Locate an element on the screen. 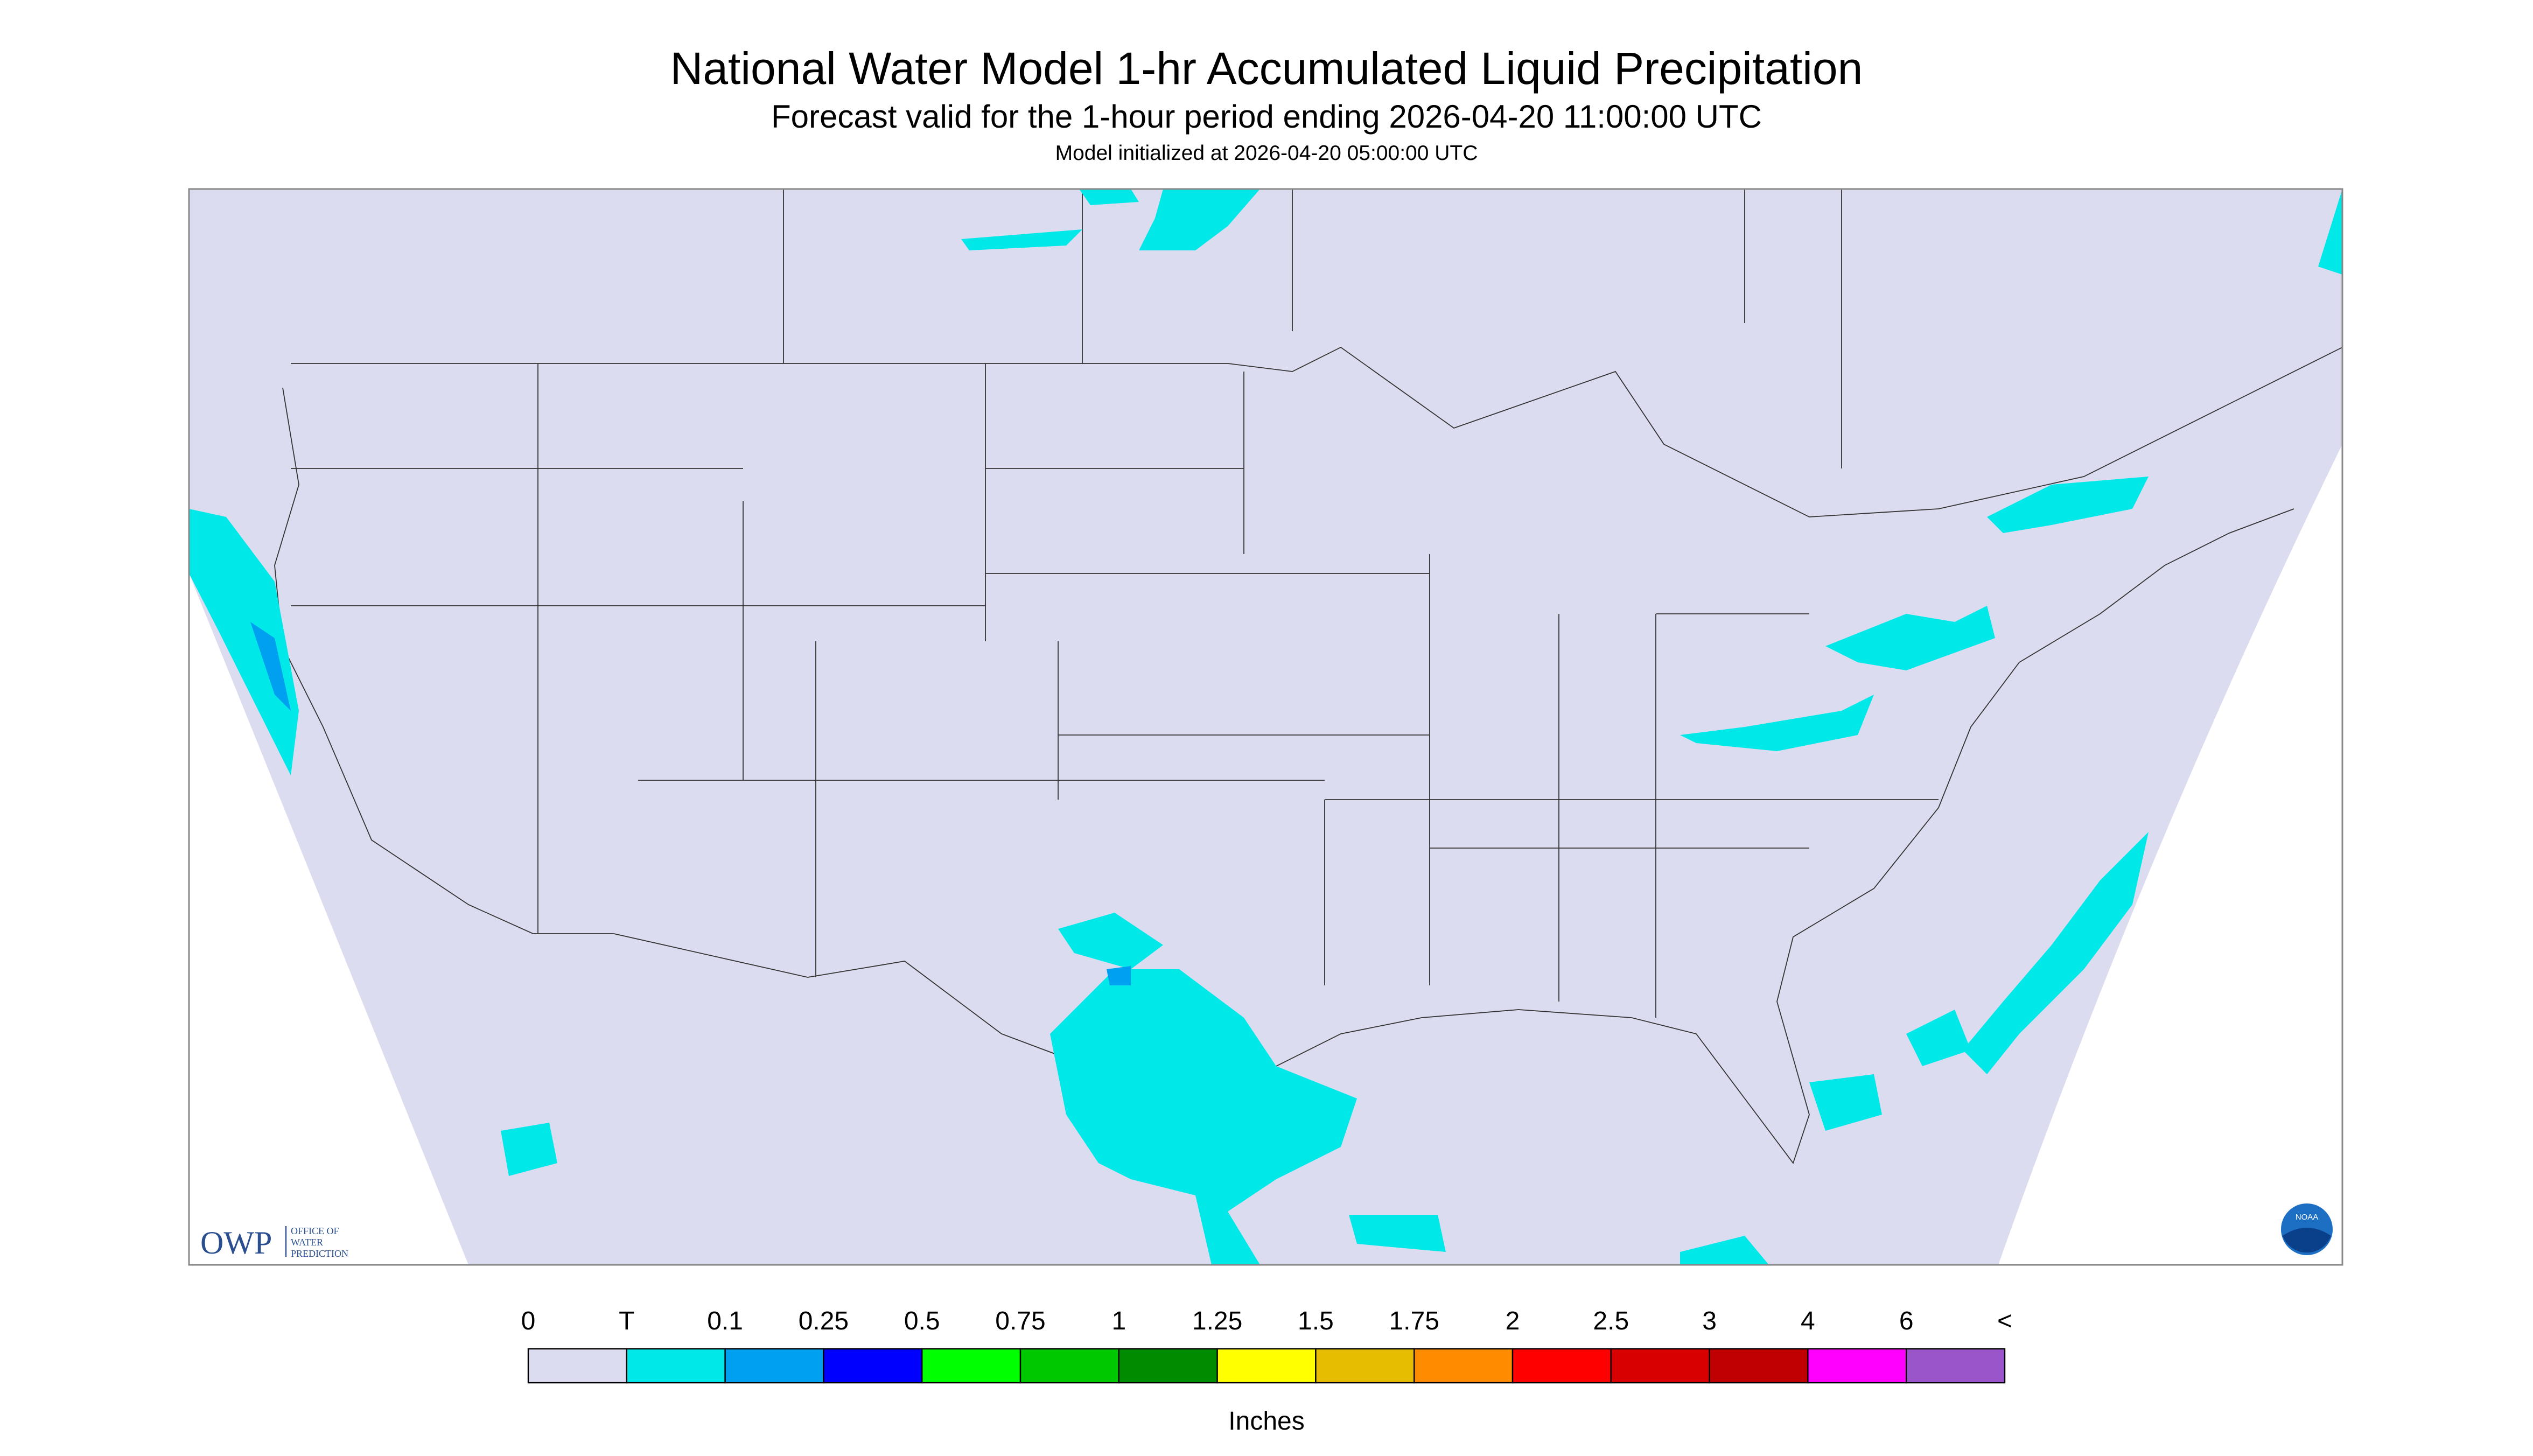 The height and width of the screenshot is (1456, 2533). owp-logo: OWP OFFICE OF WATER PREDICTION is located at coordinates (274, 1243).